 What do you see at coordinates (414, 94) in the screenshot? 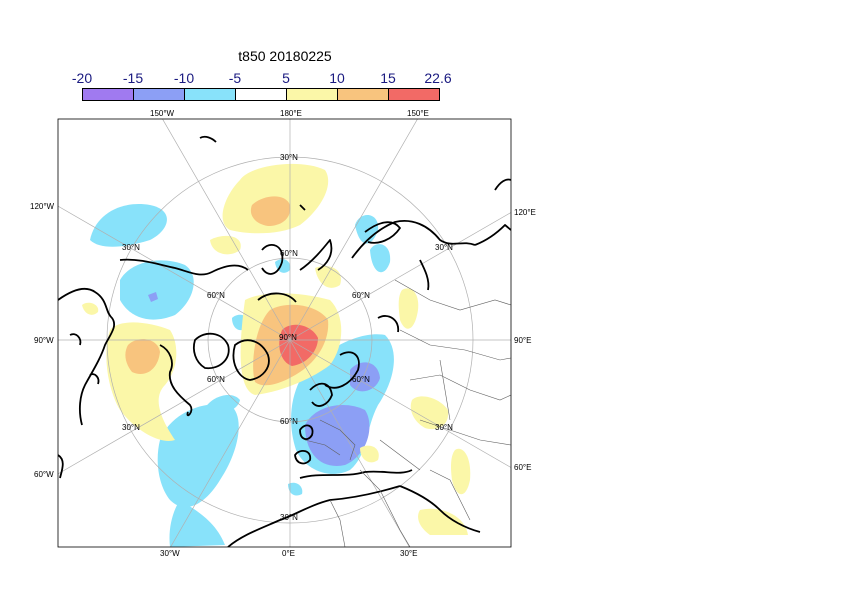
I see `legend-color-box` at bounding box center [414, 94].